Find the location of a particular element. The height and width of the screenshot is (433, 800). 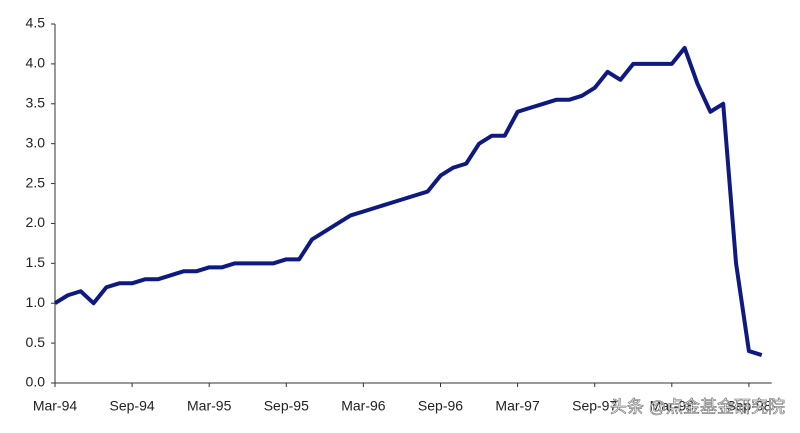

y-tick-label: 1.5 is located at coordinates (36, 262).